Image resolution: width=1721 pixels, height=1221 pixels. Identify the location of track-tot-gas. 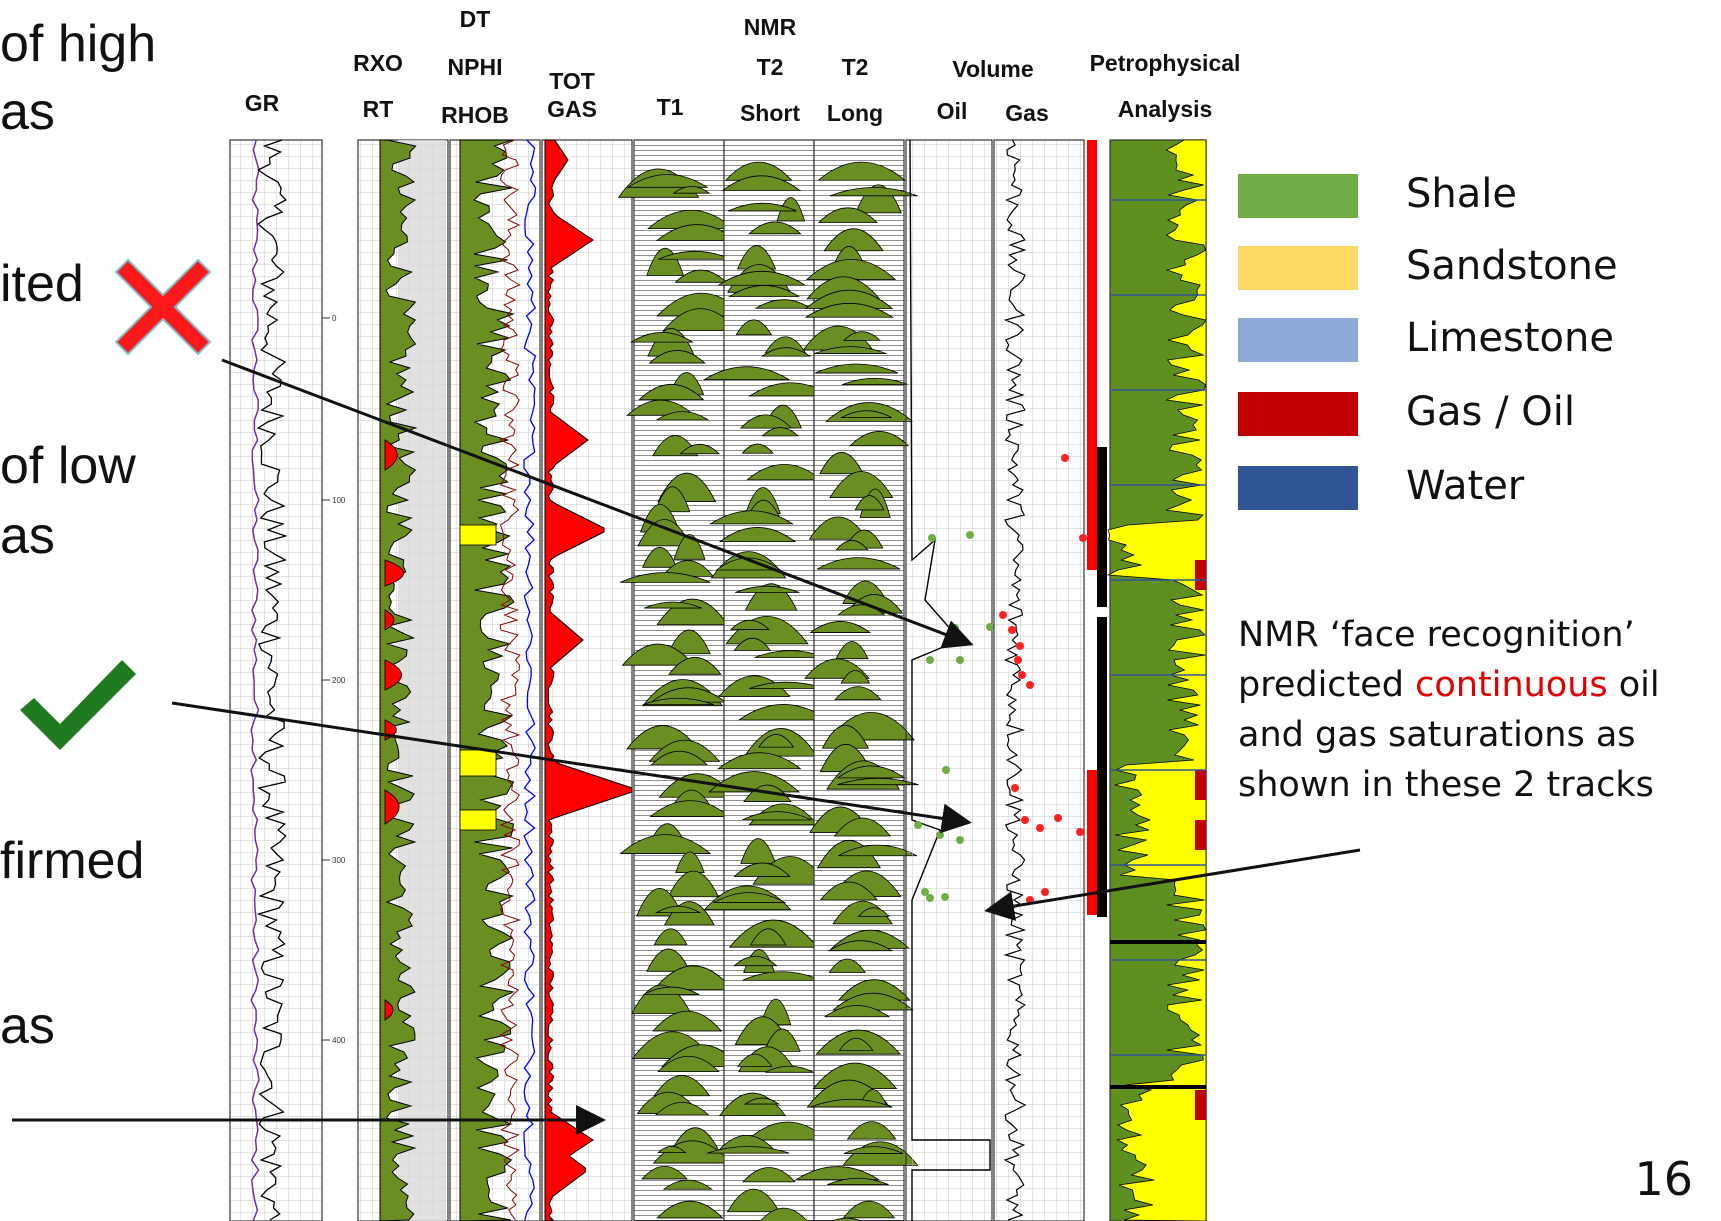
(587, 680).